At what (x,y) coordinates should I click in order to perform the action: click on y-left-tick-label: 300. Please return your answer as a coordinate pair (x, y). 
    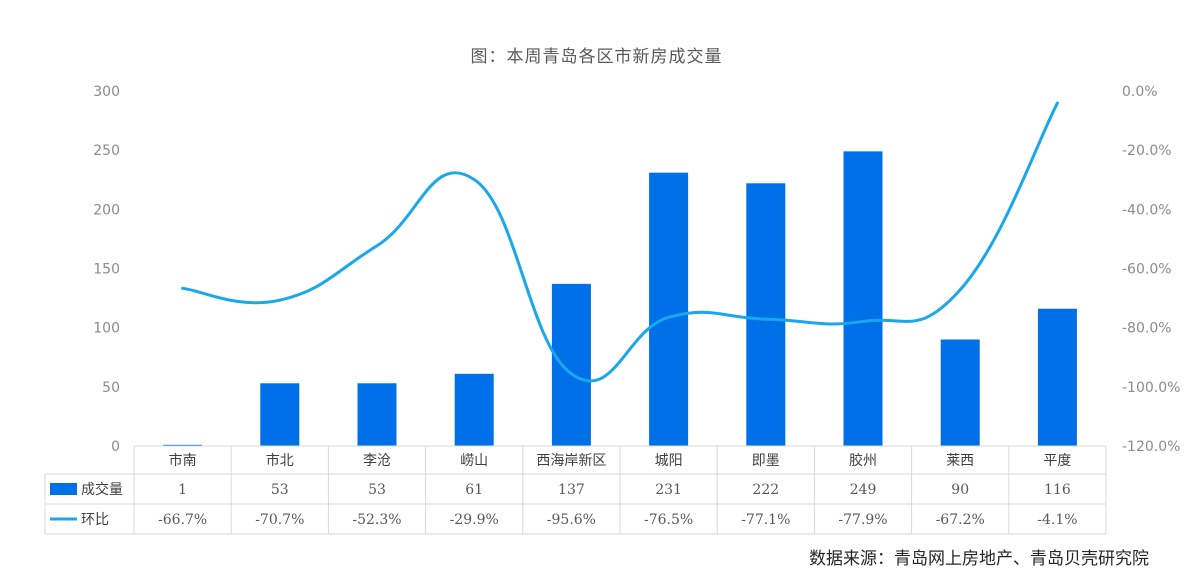
    Looking at the image, I should click on (106, 92).